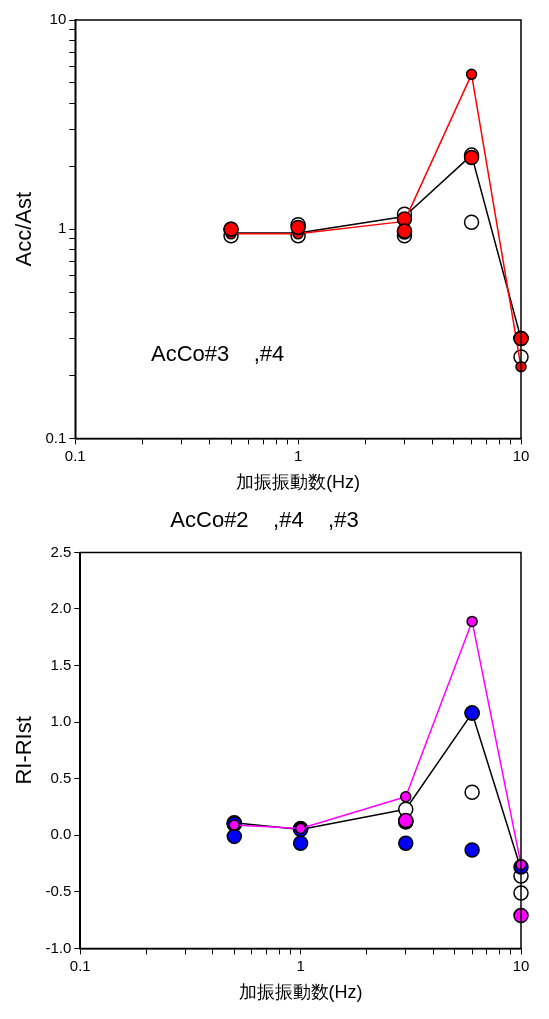  What do you see at coordinates (264, 520) in the screenshot?
I see `chart-title: AcCo#2 ,#4 ,#3` at bounding box center [264, 520].